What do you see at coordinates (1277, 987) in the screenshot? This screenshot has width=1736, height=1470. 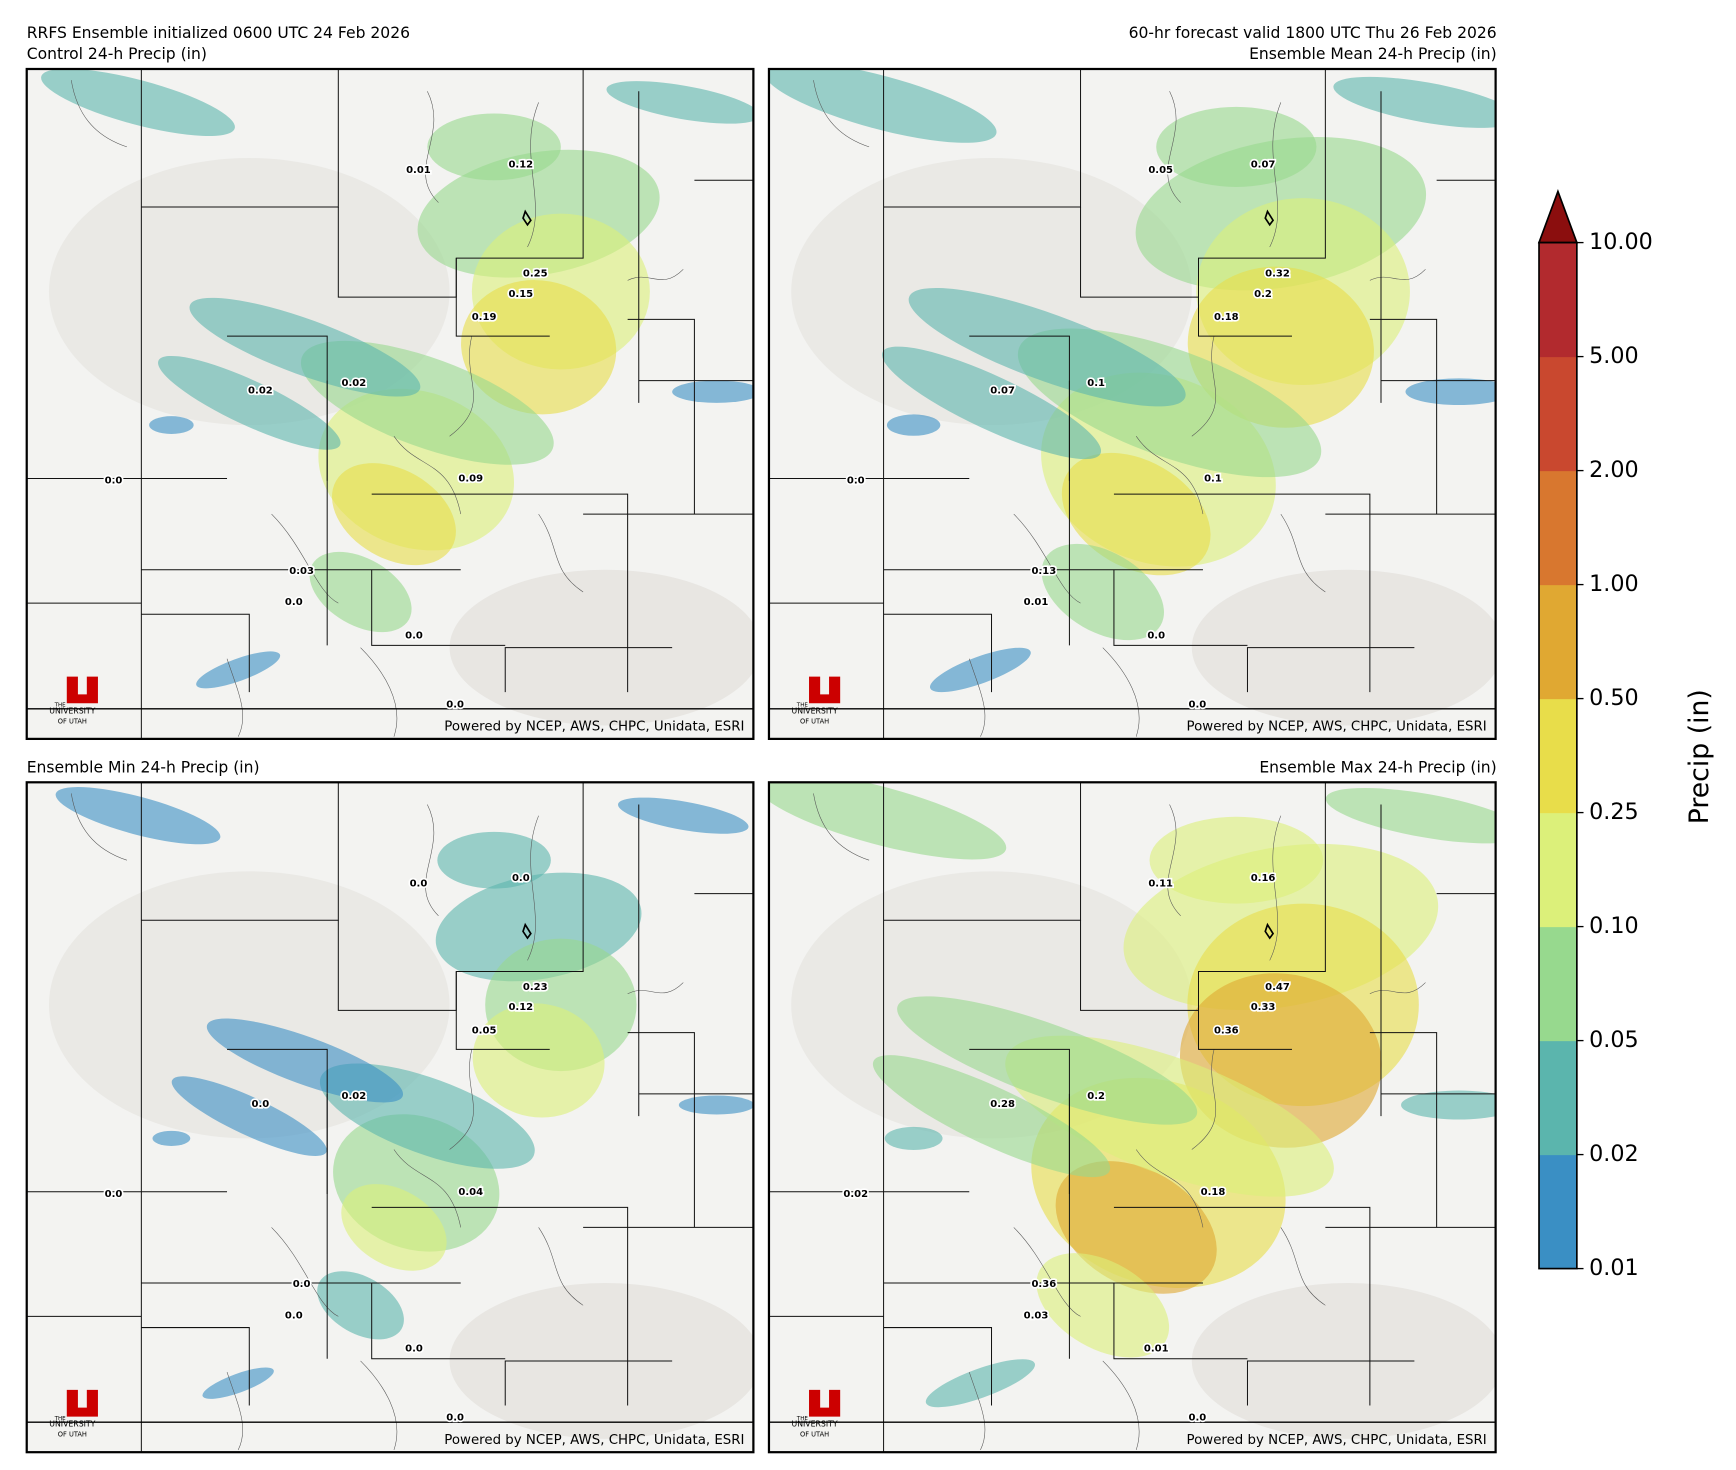 I see `station-value: 0.47` at bounding box center [1277, 987].